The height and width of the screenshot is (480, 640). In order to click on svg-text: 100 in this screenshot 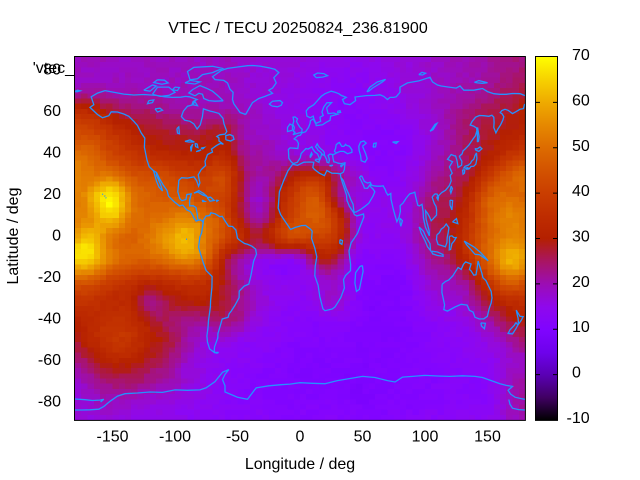, I will do `click(425, 437)`.